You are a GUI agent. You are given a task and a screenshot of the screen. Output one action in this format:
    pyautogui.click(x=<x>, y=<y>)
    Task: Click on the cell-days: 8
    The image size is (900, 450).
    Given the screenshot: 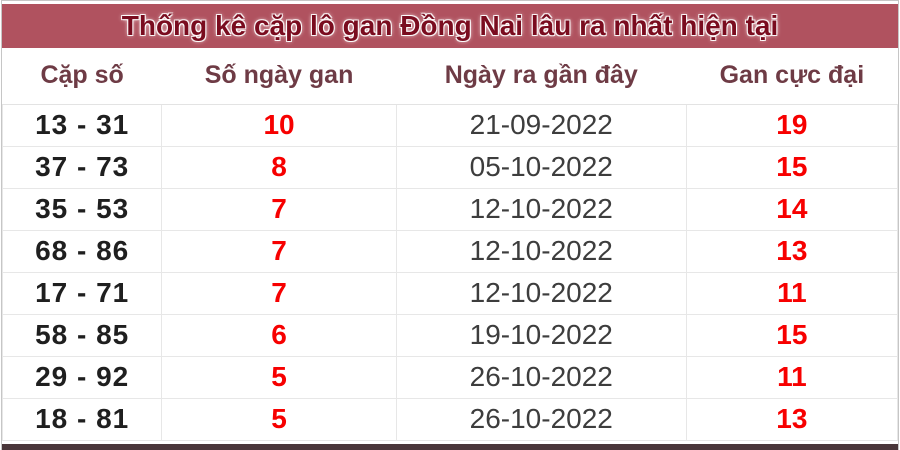 What is the action you would take?
    pyautogui.click(x=279, y=167)
    